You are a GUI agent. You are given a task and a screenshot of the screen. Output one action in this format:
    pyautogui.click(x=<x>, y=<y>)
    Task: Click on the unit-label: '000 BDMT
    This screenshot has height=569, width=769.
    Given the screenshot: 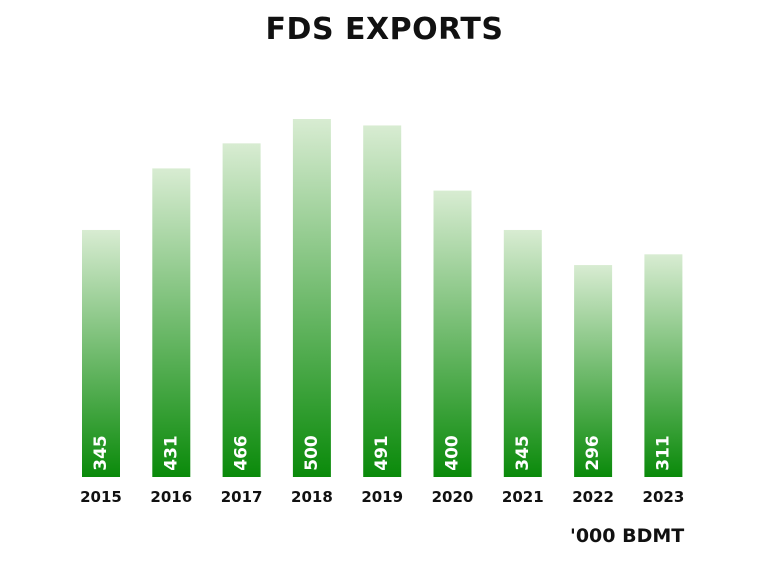 What is the action you would take?
    pyautogui.click(x=627, y=536)
    